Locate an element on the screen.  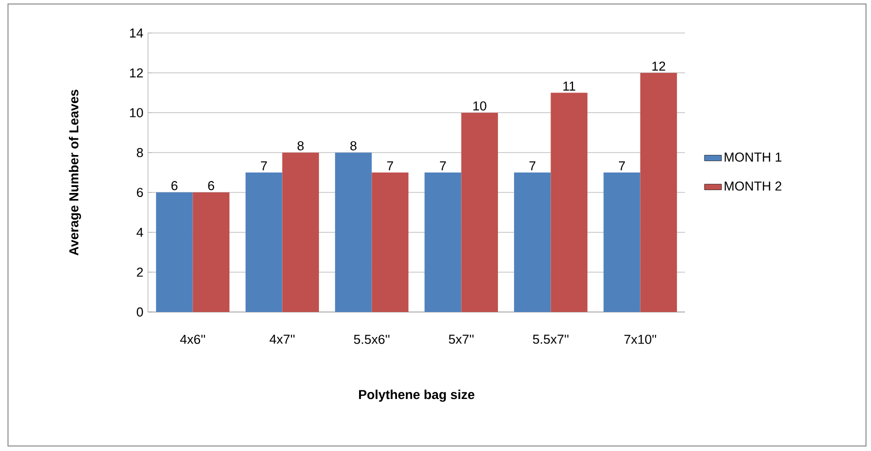
y-tick-label: 10 is located at coordinates (136, 113).